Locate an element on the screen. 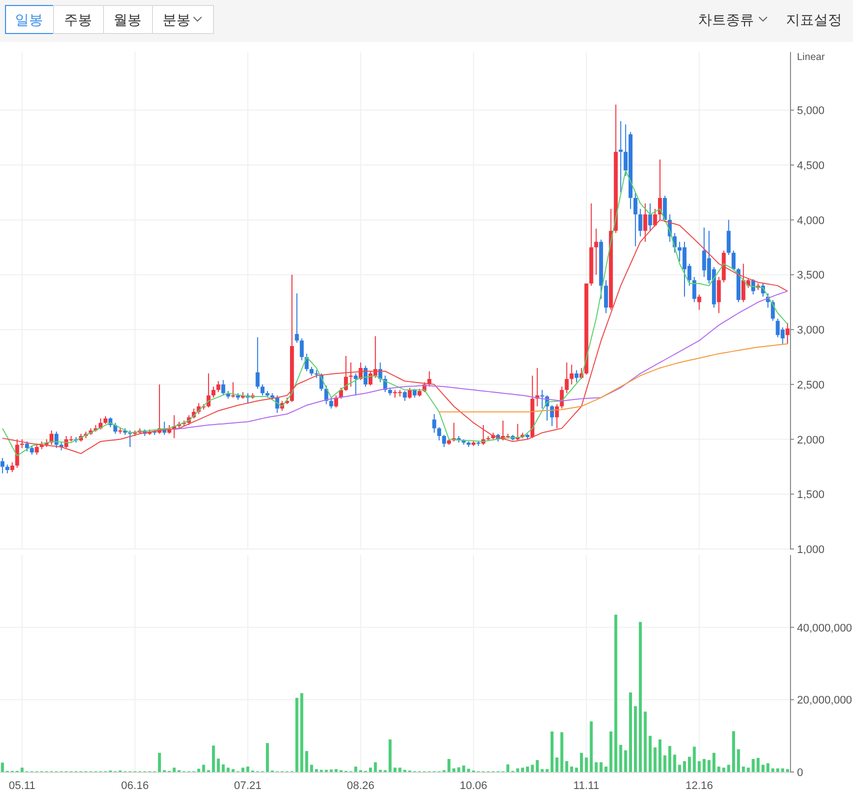 The image size is (853, 801). y-tick-label: 4,500 is located at coordinates (811, 166).